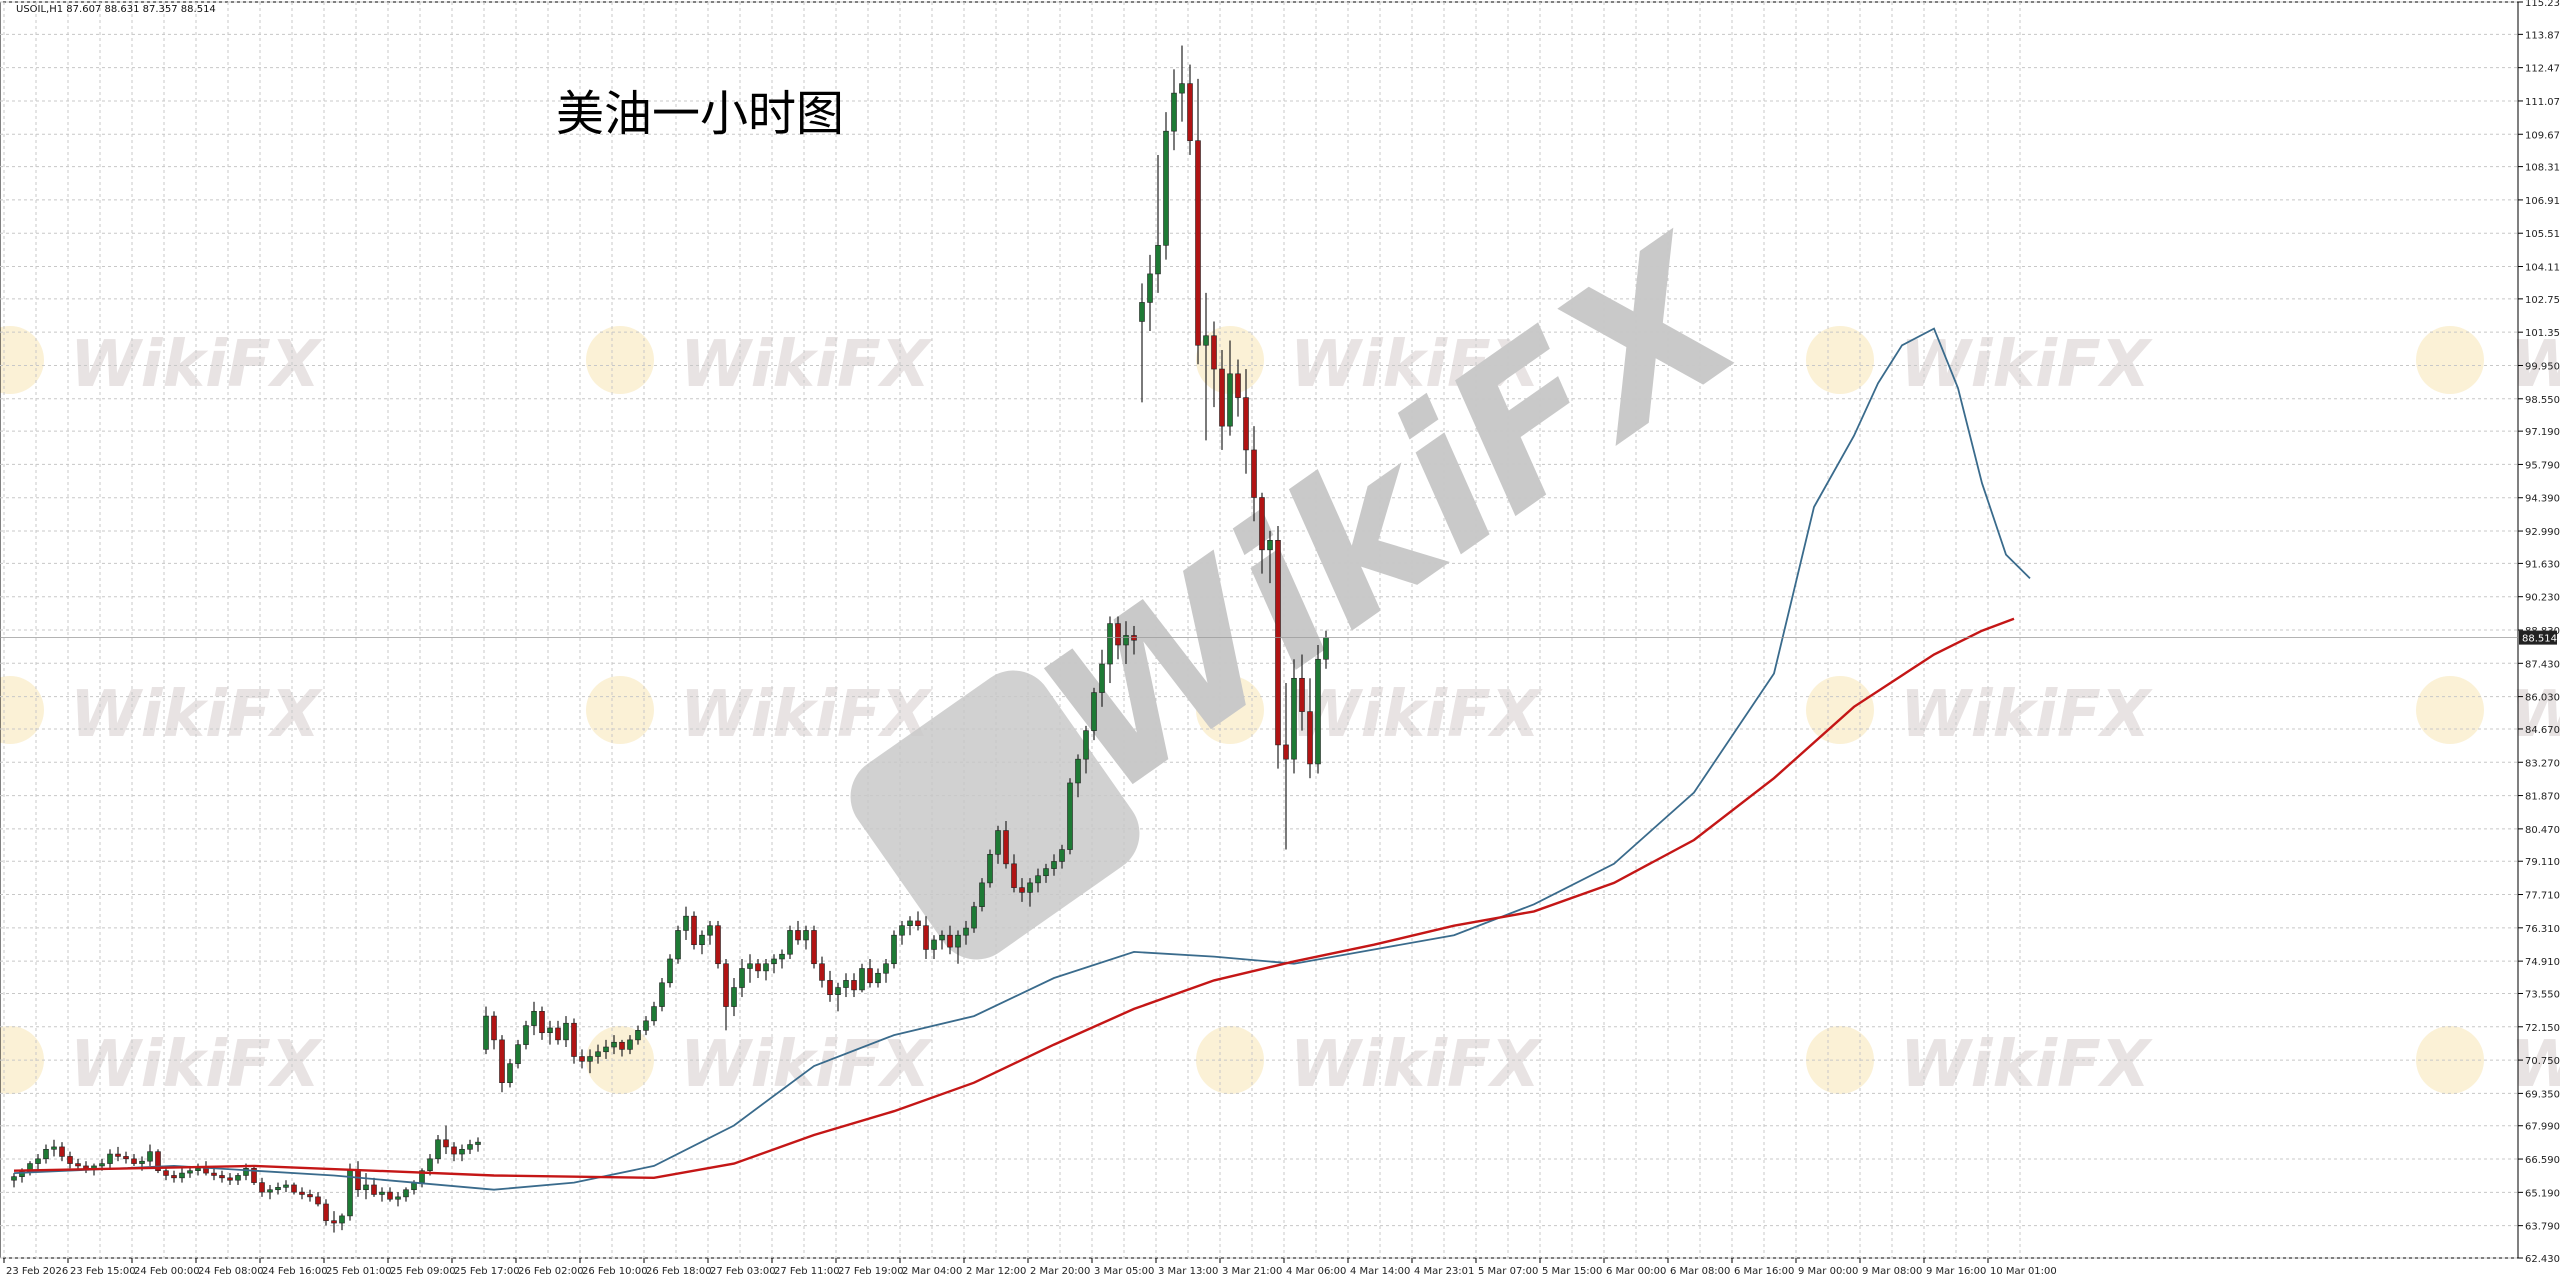 The width and height of the screenshot is (2560, 1284). I want to click on y-tick-label: 70.750, so click(2542, 1061).